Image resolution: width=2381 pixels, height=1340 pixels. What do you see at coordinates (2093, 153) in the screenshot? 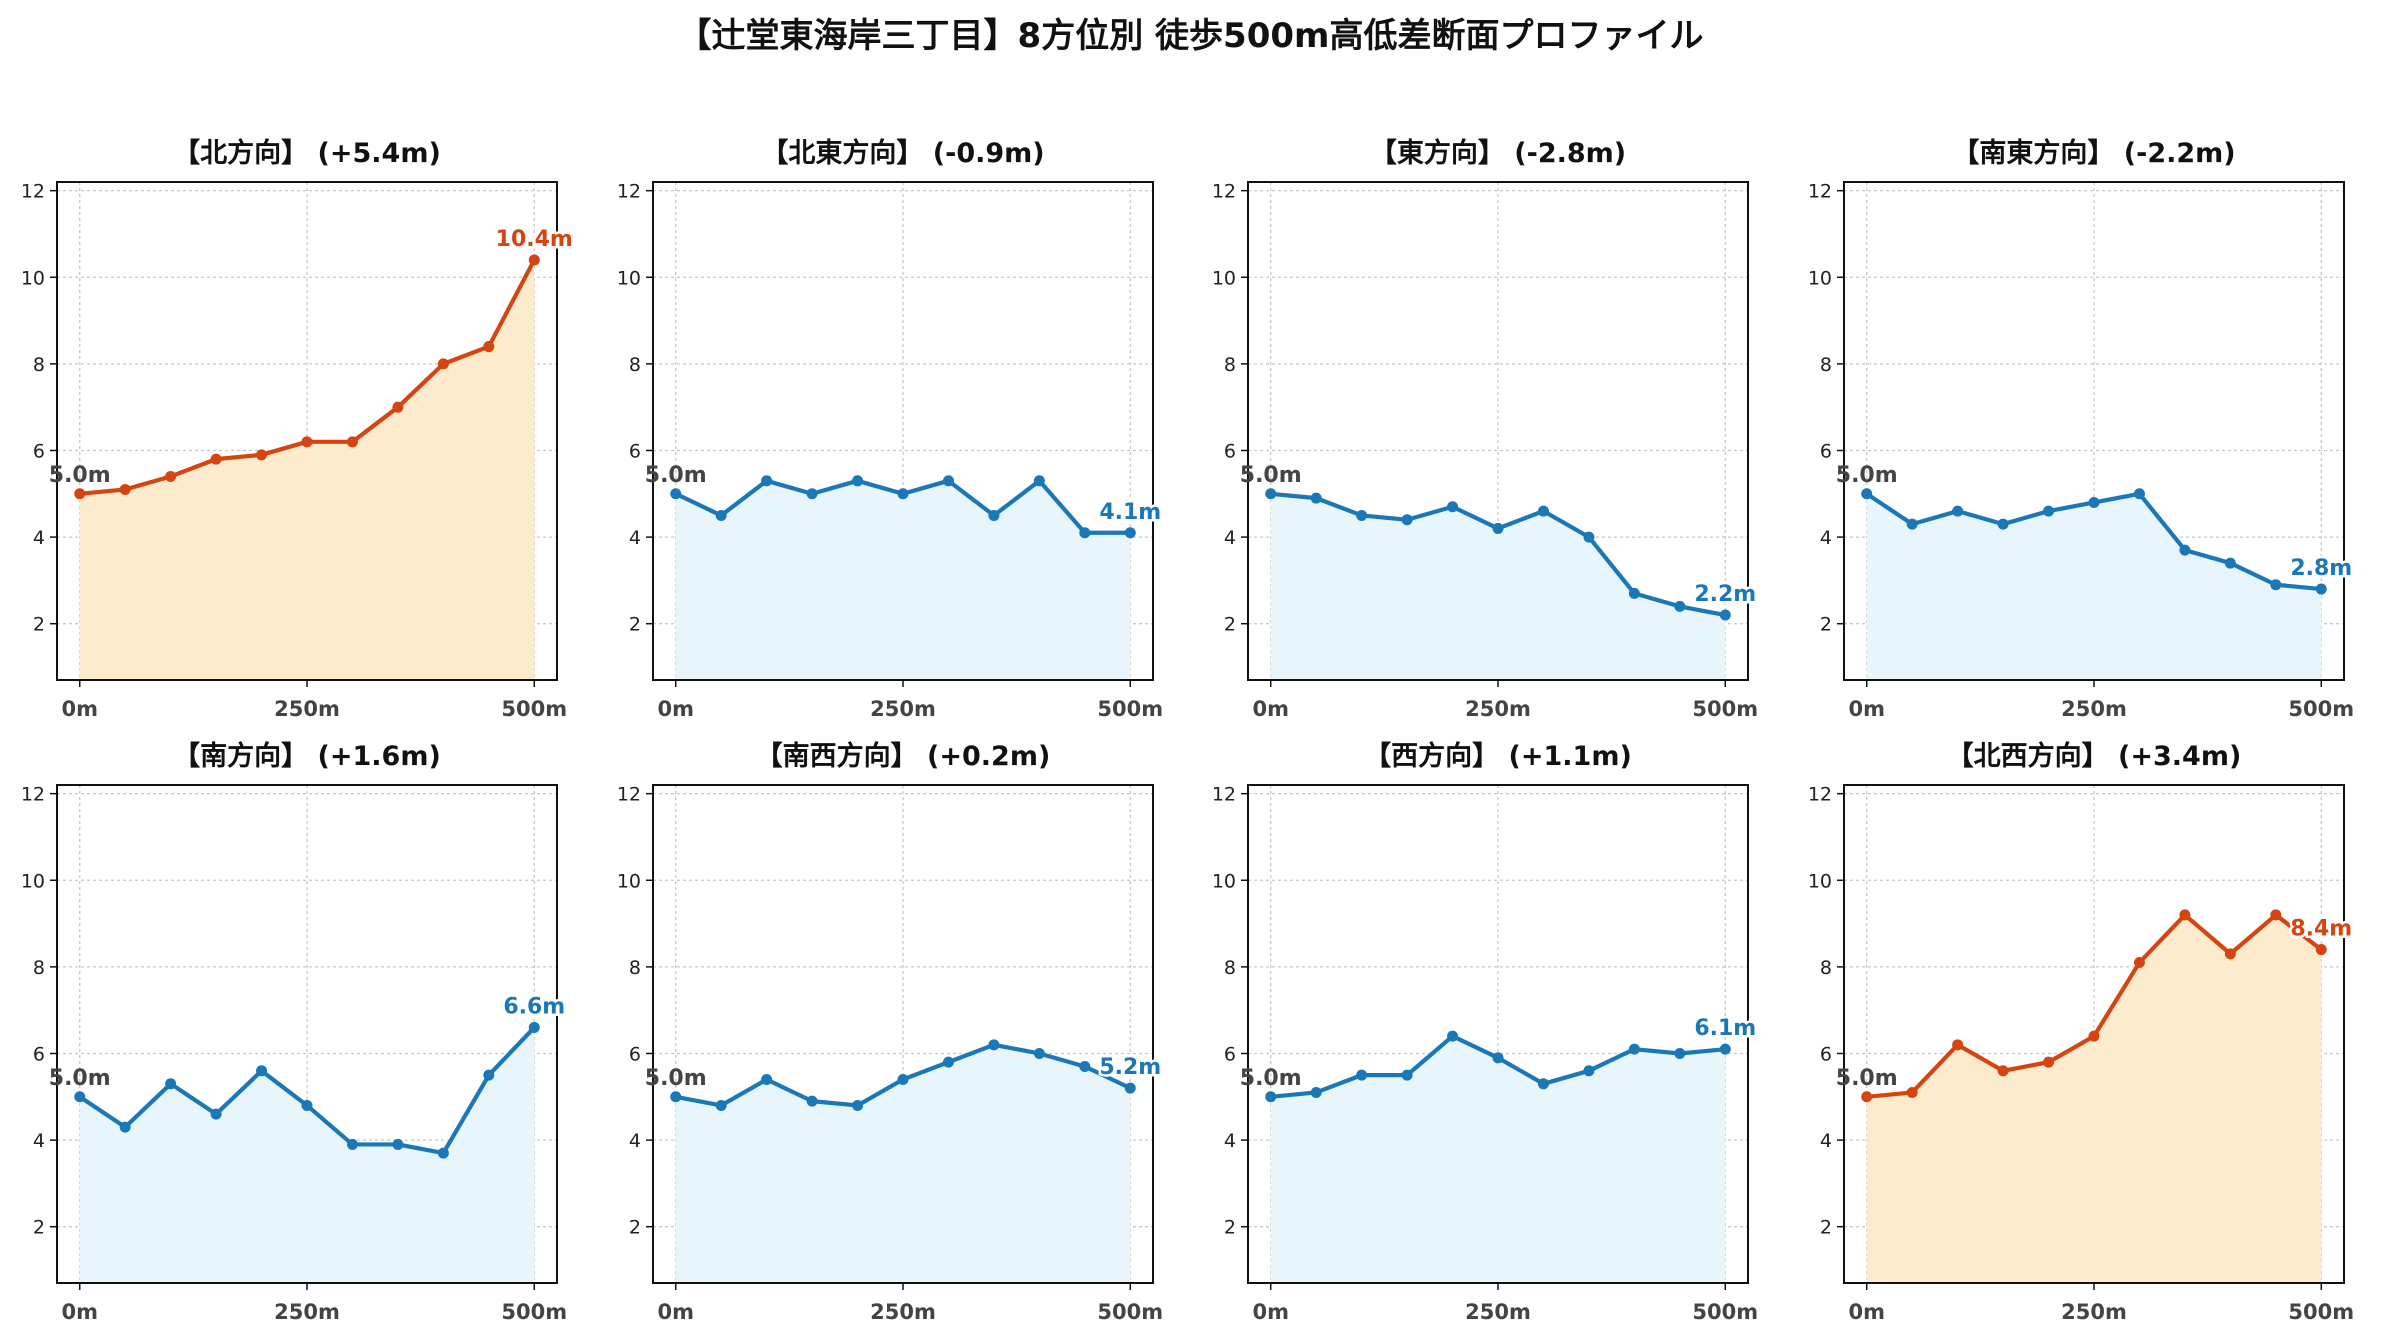
I see `panel-title: 【南東方向】 (-2.2m)` at bounding box center [2093, 153].